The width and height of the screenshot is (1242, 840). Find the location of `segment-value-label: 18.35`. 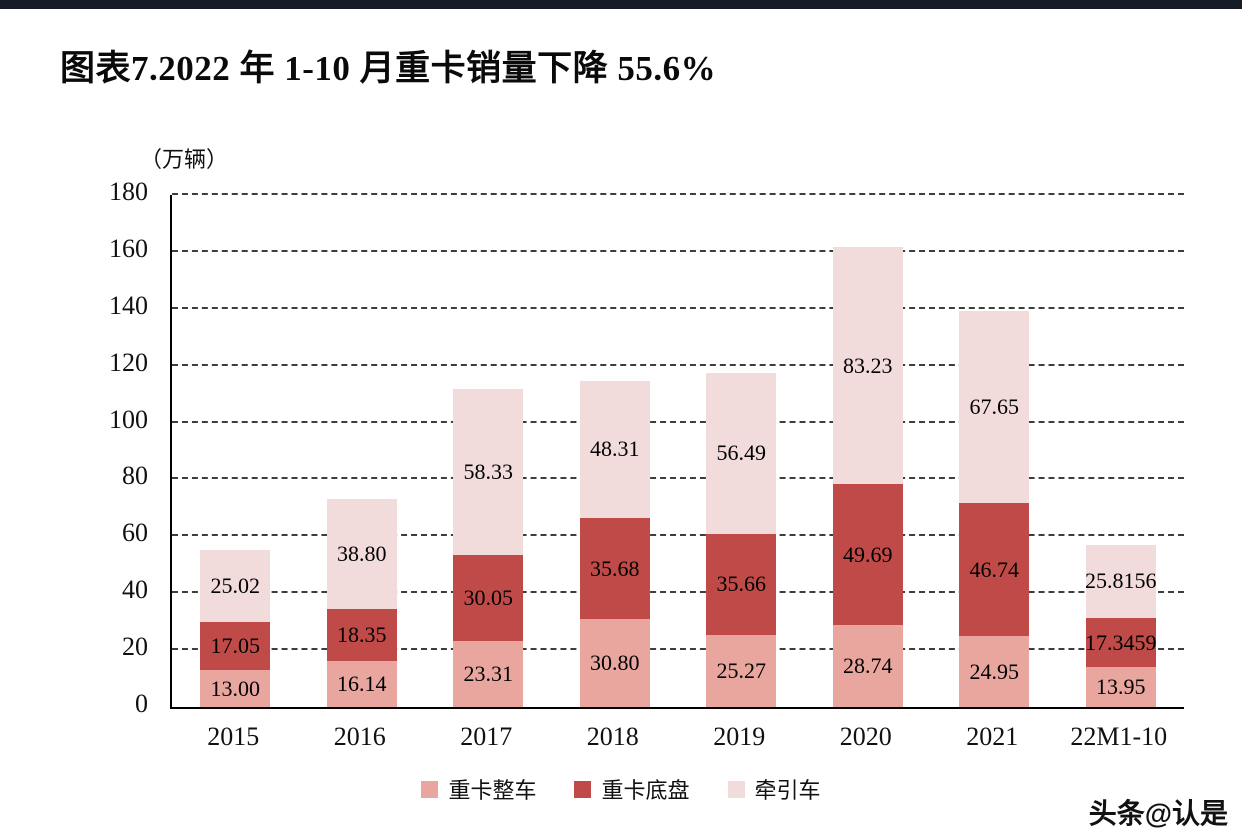

segment-value-label: 18.35 is located at coordinates (362, 634).